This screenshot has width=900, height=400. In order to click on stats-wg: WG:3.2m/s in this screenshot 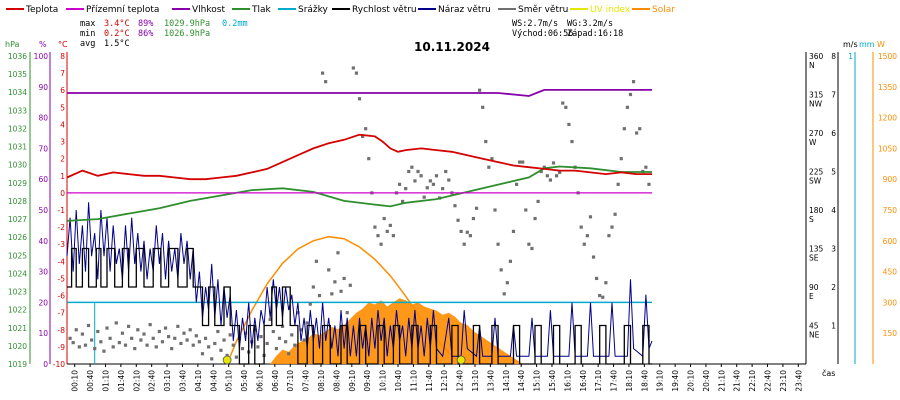, I will do `click(590, 24)`.